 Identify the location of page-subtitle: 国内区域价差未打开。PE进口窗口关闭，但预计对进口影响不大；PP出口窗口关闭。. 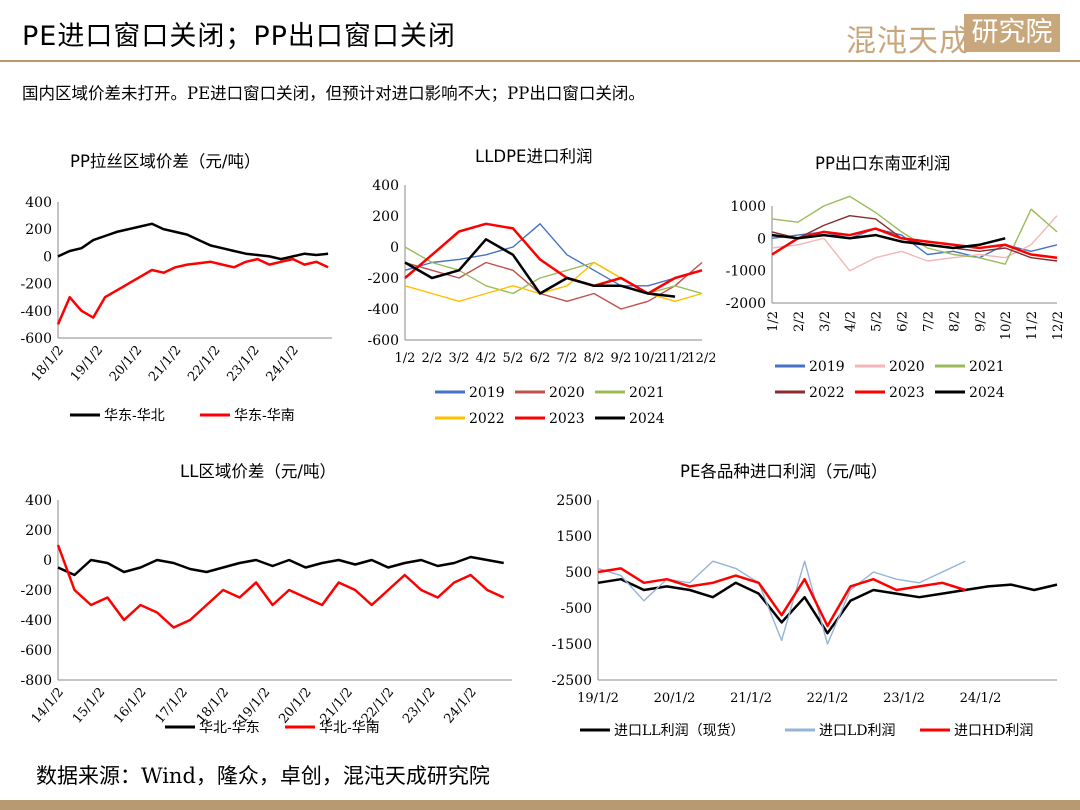
(333, 93).